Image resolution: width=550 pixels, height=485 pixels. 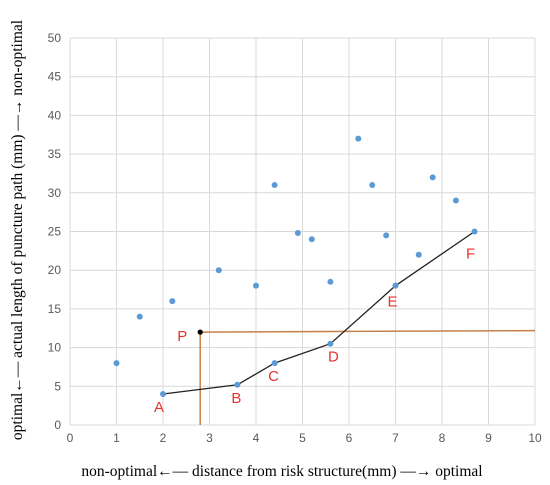 I want to click on point-label-a: A, so click(x=159, y=407).